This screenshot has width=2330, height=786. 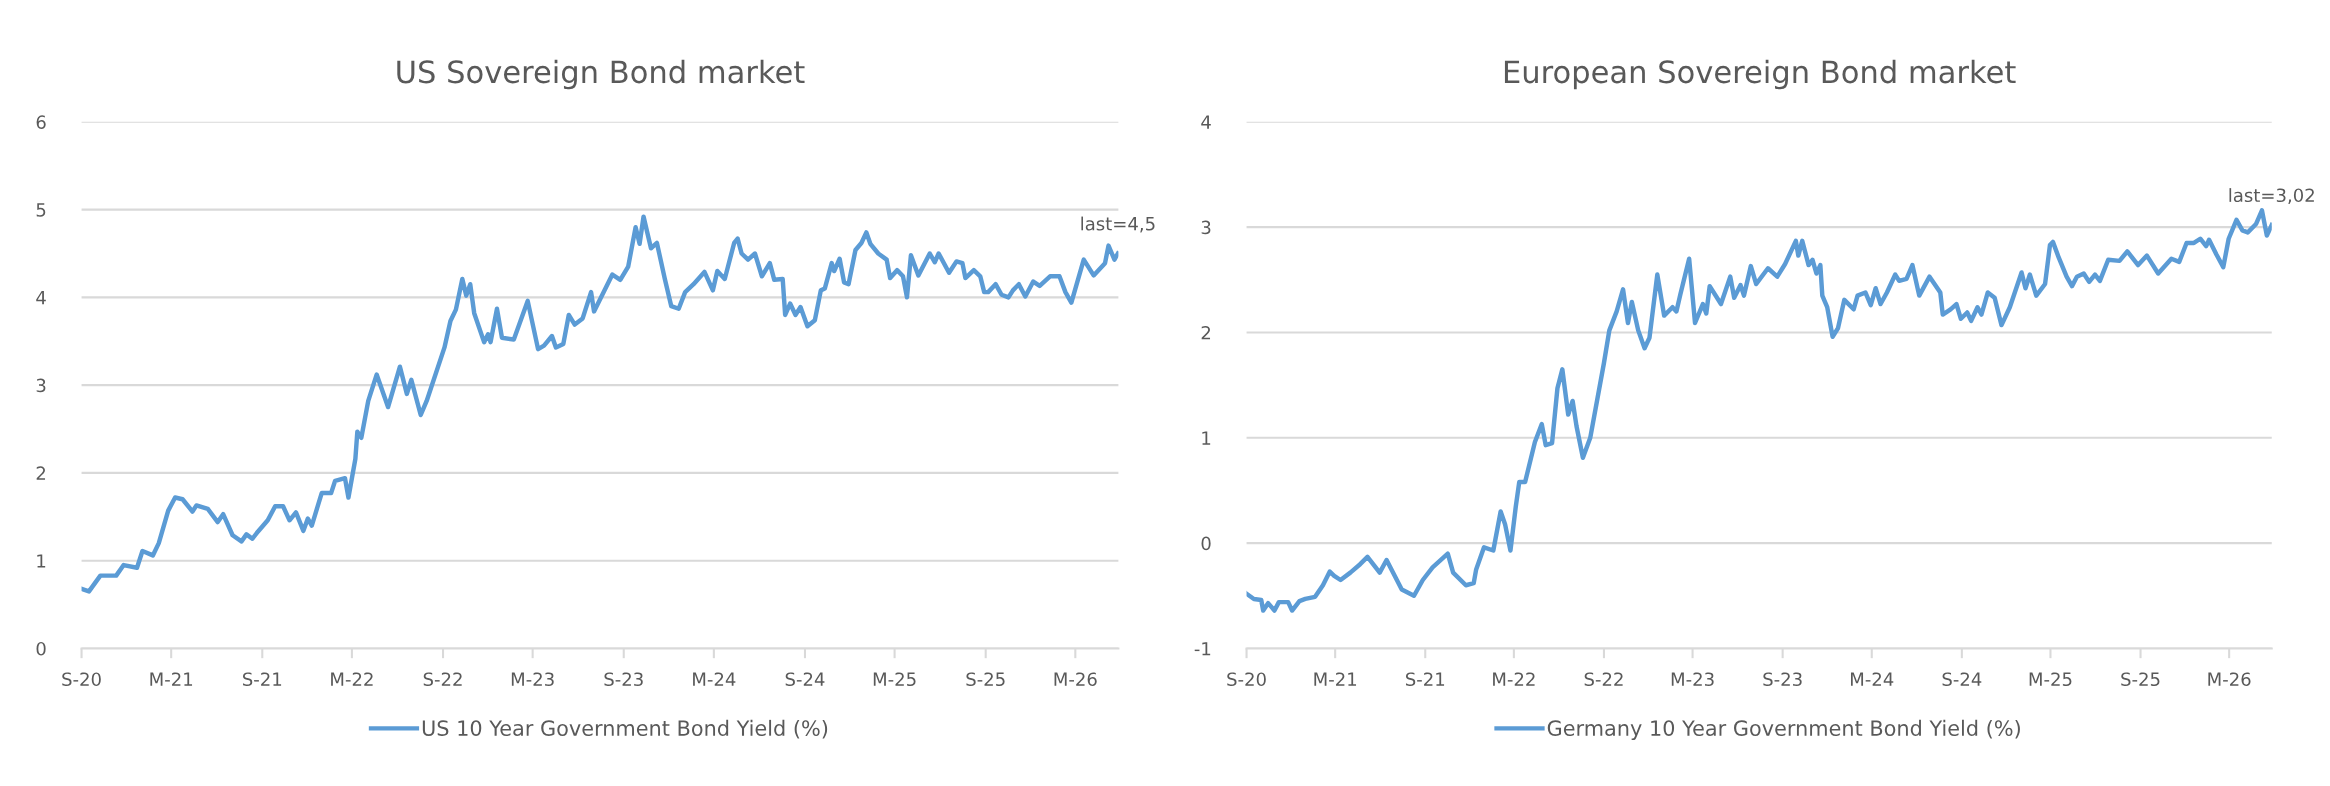 I want to click on annotation: last=4,5, so click(x=1118, y=224).